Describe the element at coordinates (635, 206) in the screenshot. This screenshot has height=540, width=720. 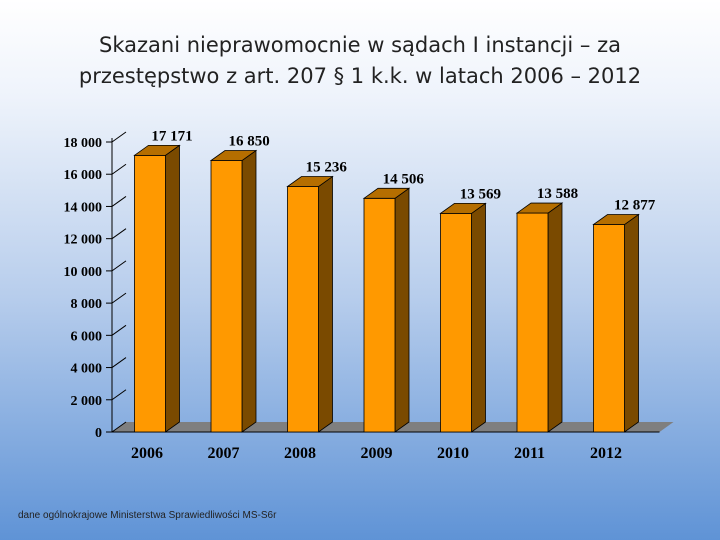
I see `data-label: 12 877` at that location.